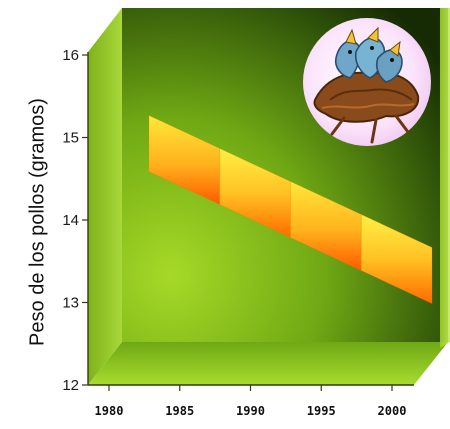 This screenshot has width=450, height=429. Describe the element at coordinates (250, 411) in the screenshot. I see `x-tick-label: 1990` at that location.